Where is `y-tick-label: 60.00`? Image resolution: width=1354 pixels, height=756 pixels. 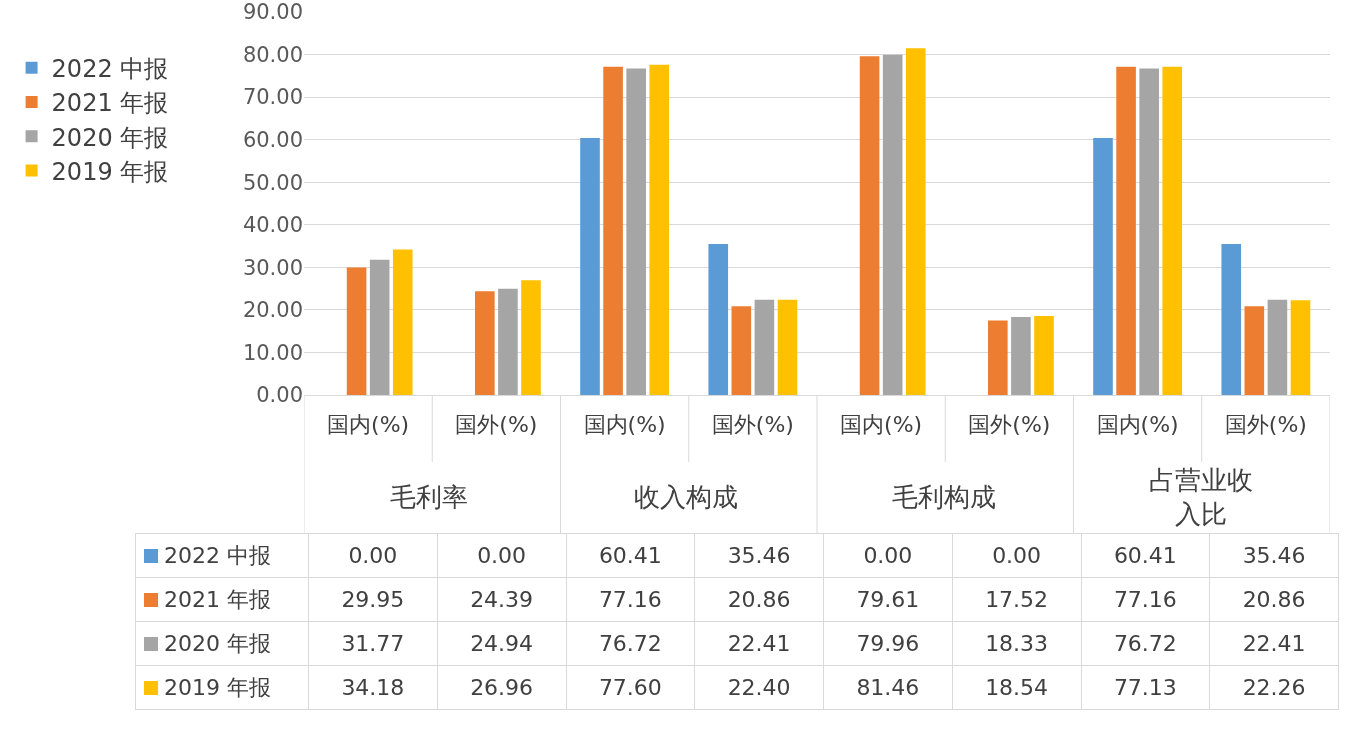 y-tick-label: 60.00 is located at coordinates (272, 140).